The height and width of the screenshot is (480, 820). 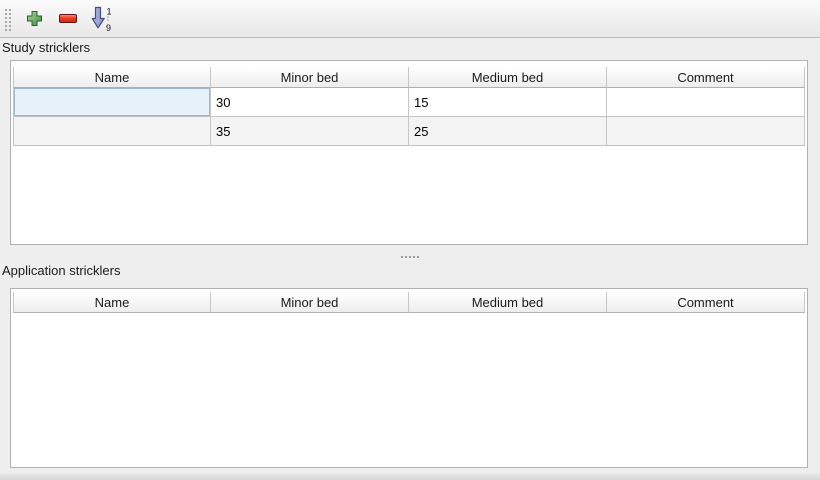 What do you see at coordinates (98, 17) in the screenshot?
I see `down-arrow-glyph` at bounding box center [98, 17].